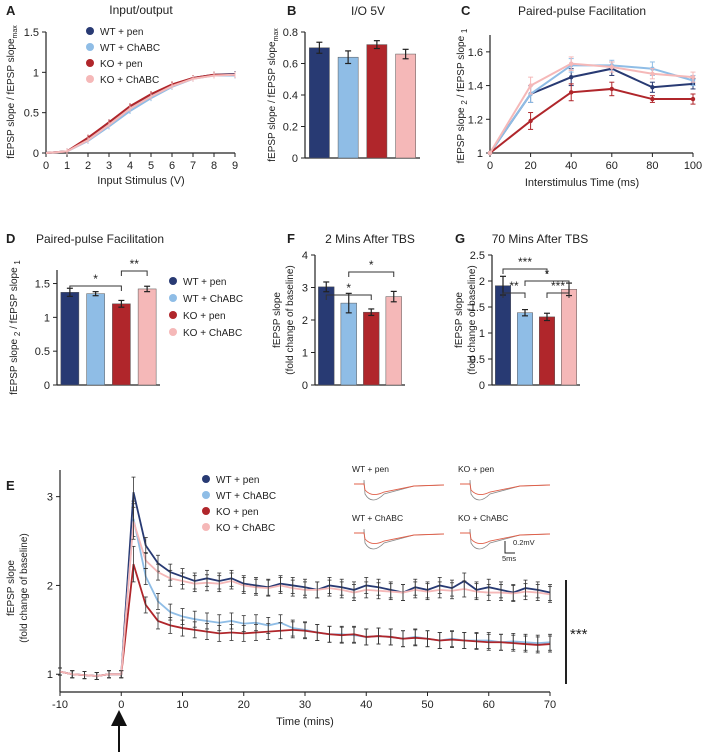 The image size is (709, 754). I want to click on inset-label: WT + ChABC, so click(377, 518).